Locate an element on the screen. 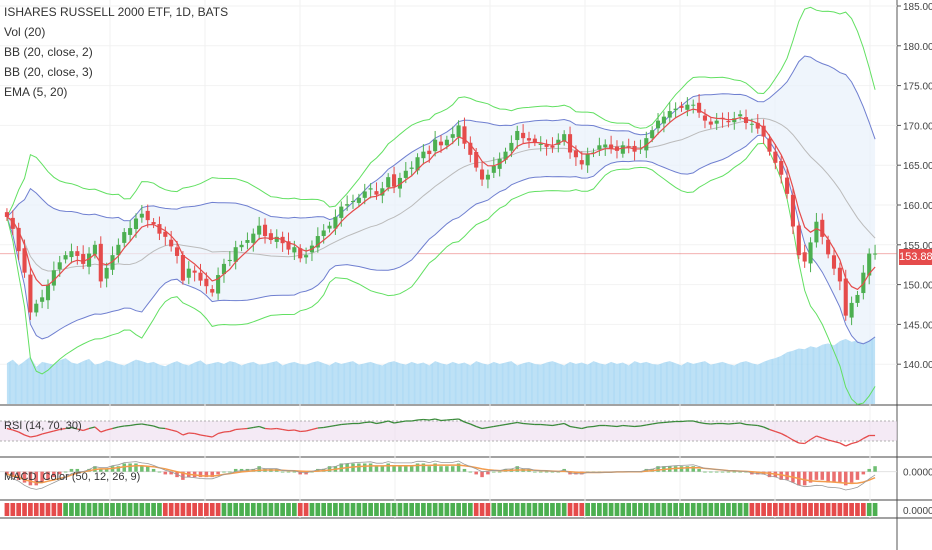  y-tick-label: 185.00 is located at coordinates (917, 7).